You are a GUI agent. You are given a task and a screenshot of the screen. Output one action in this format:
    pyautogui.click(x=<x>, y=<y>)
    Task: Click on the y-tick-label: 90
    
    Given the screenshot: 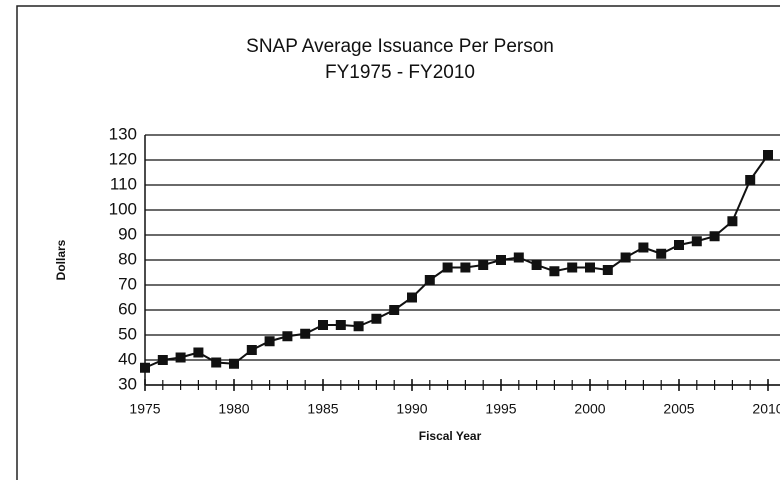 What is the action you would take?
    pyautogui.click(x=127, y=233)
    